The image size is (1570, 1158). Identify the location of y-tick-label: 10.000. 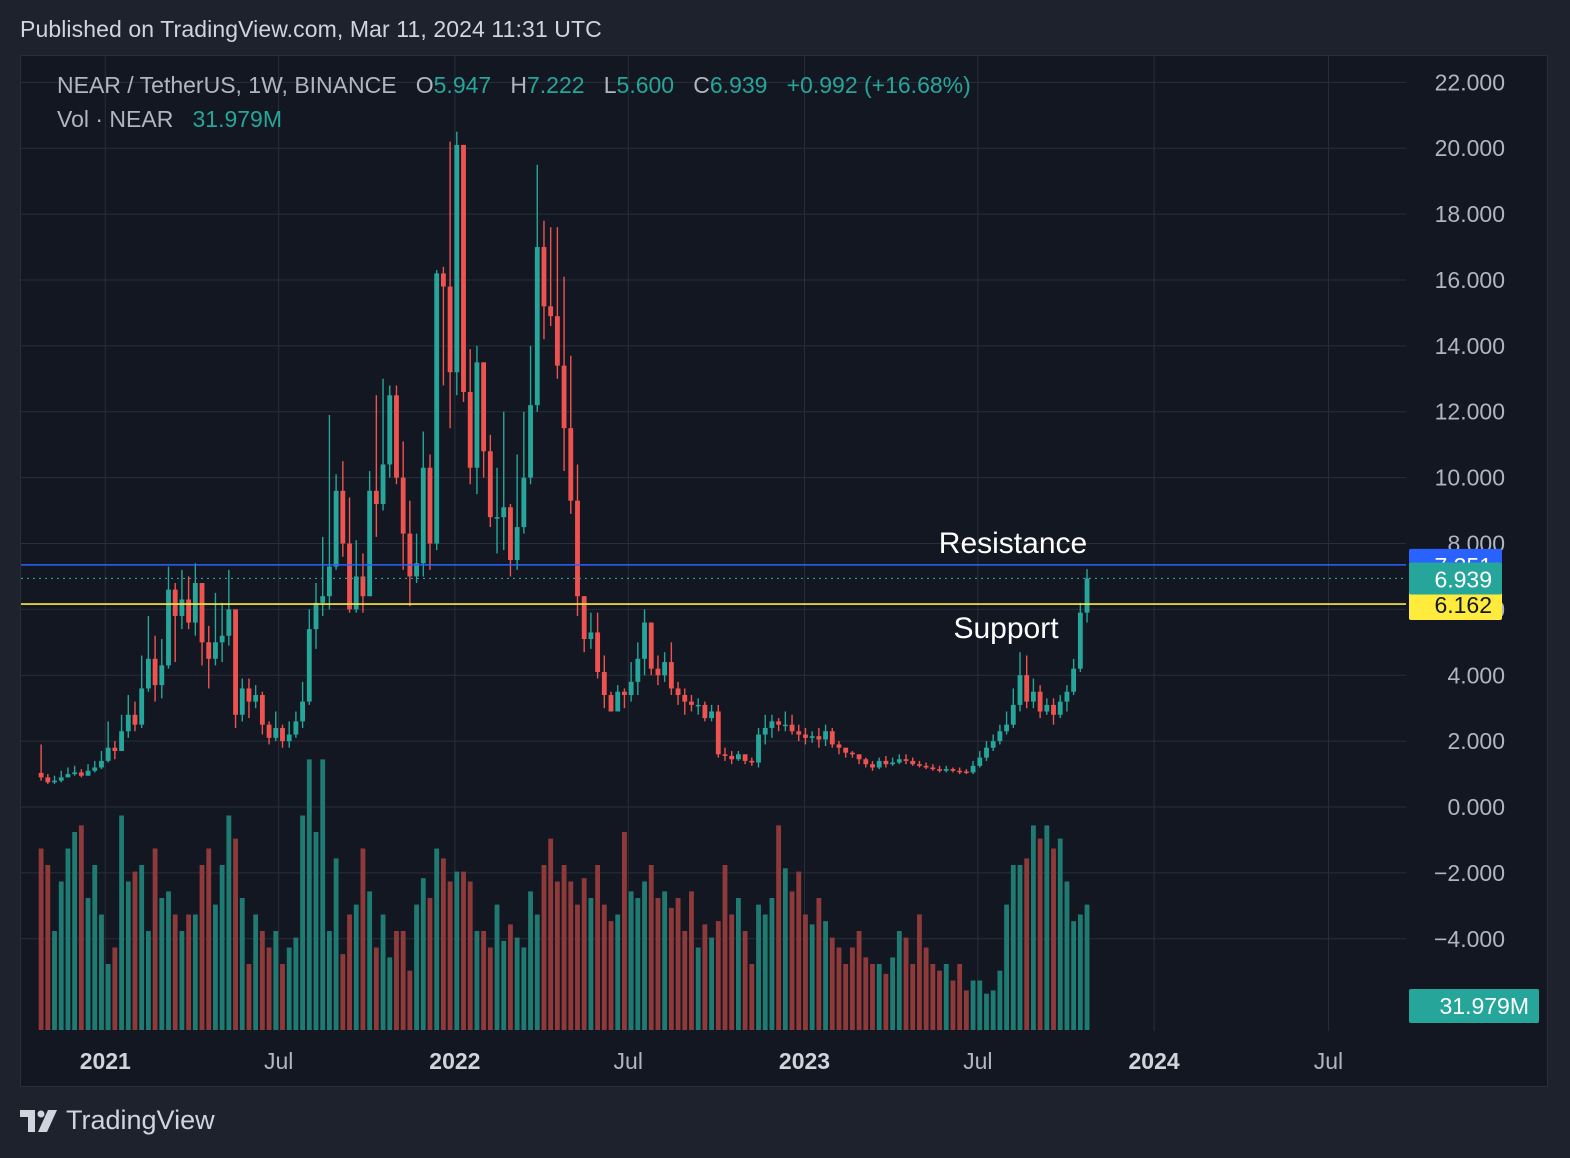
(1470, 478).